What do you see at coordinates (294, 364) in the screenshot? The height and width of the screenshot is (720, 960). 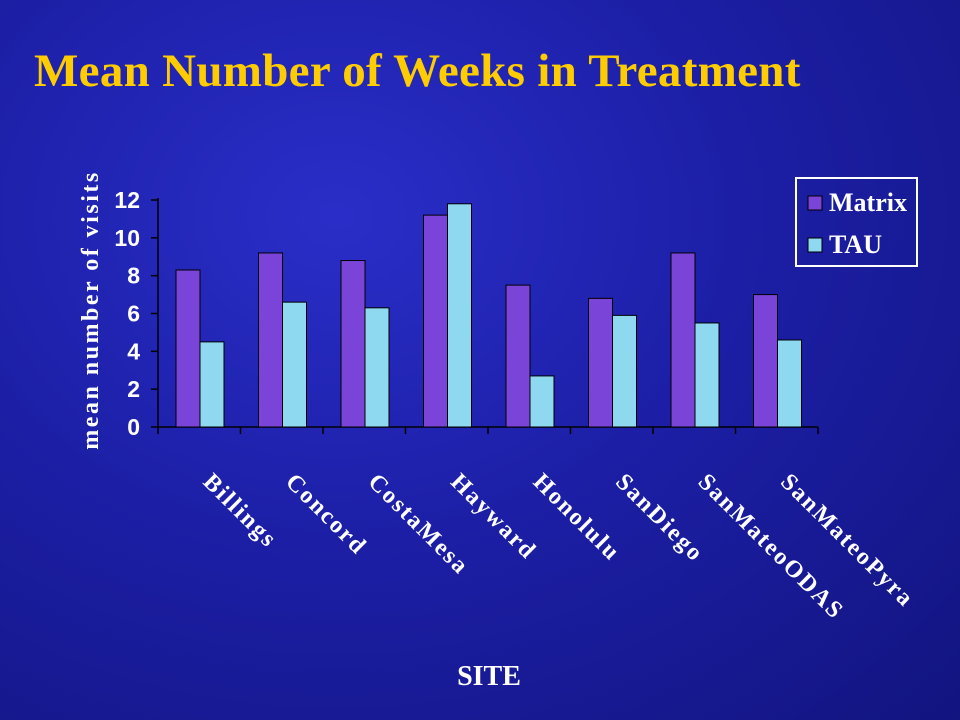 I see `bar-tau-concord` at bounding box center [294, 364].